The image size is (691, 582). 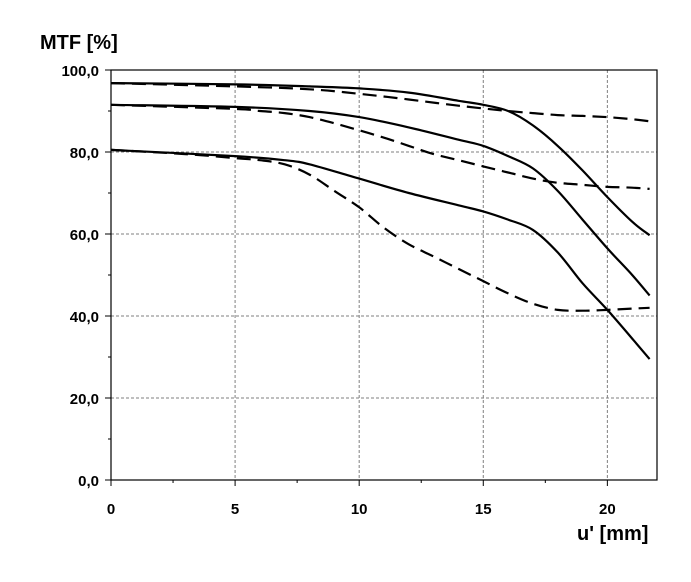 I want to click on x-tick-label: 10, so click(x=359, y=509).